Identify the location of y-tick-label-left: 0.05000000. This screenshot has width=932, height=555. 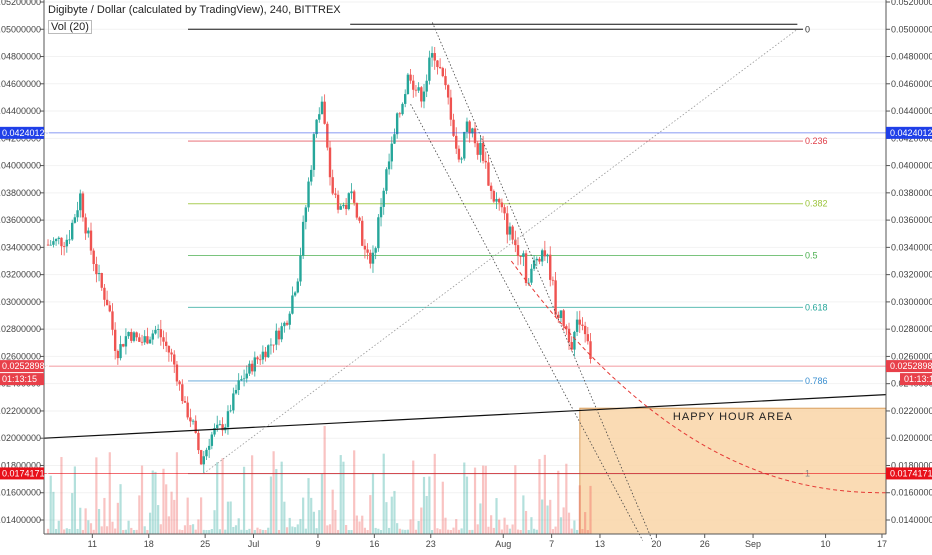
(20, 29).